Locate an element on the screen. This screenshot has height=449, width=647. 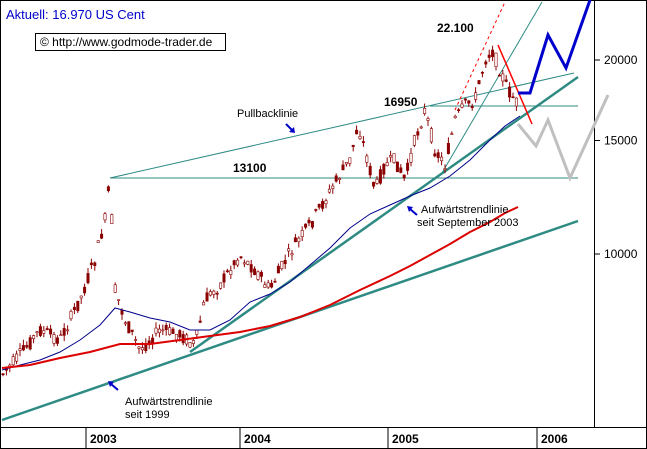
trend1999-arrowhead-icon is located at coordinates (111, 384).